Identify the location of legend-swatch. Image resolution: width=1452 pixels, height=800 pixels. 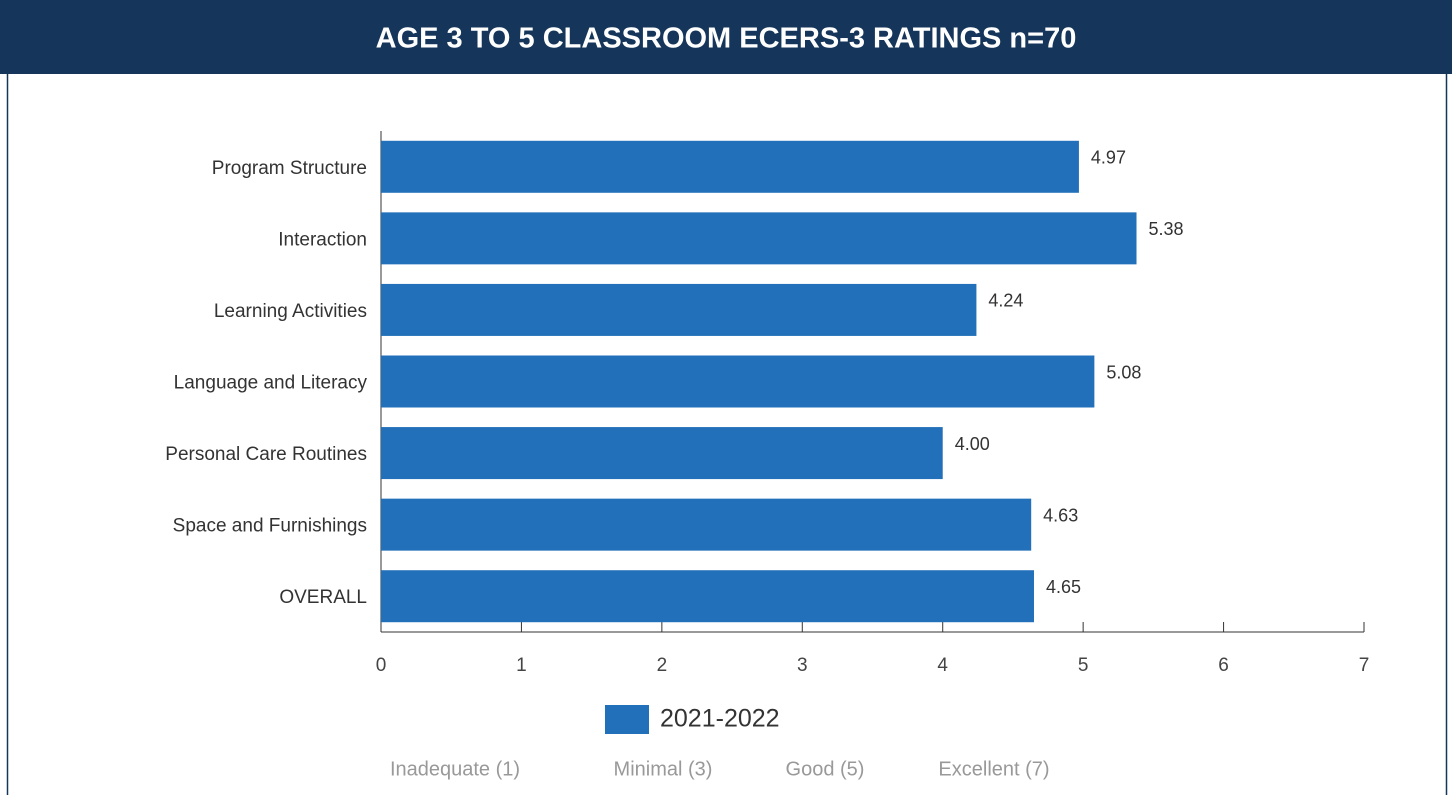
(627, 719).